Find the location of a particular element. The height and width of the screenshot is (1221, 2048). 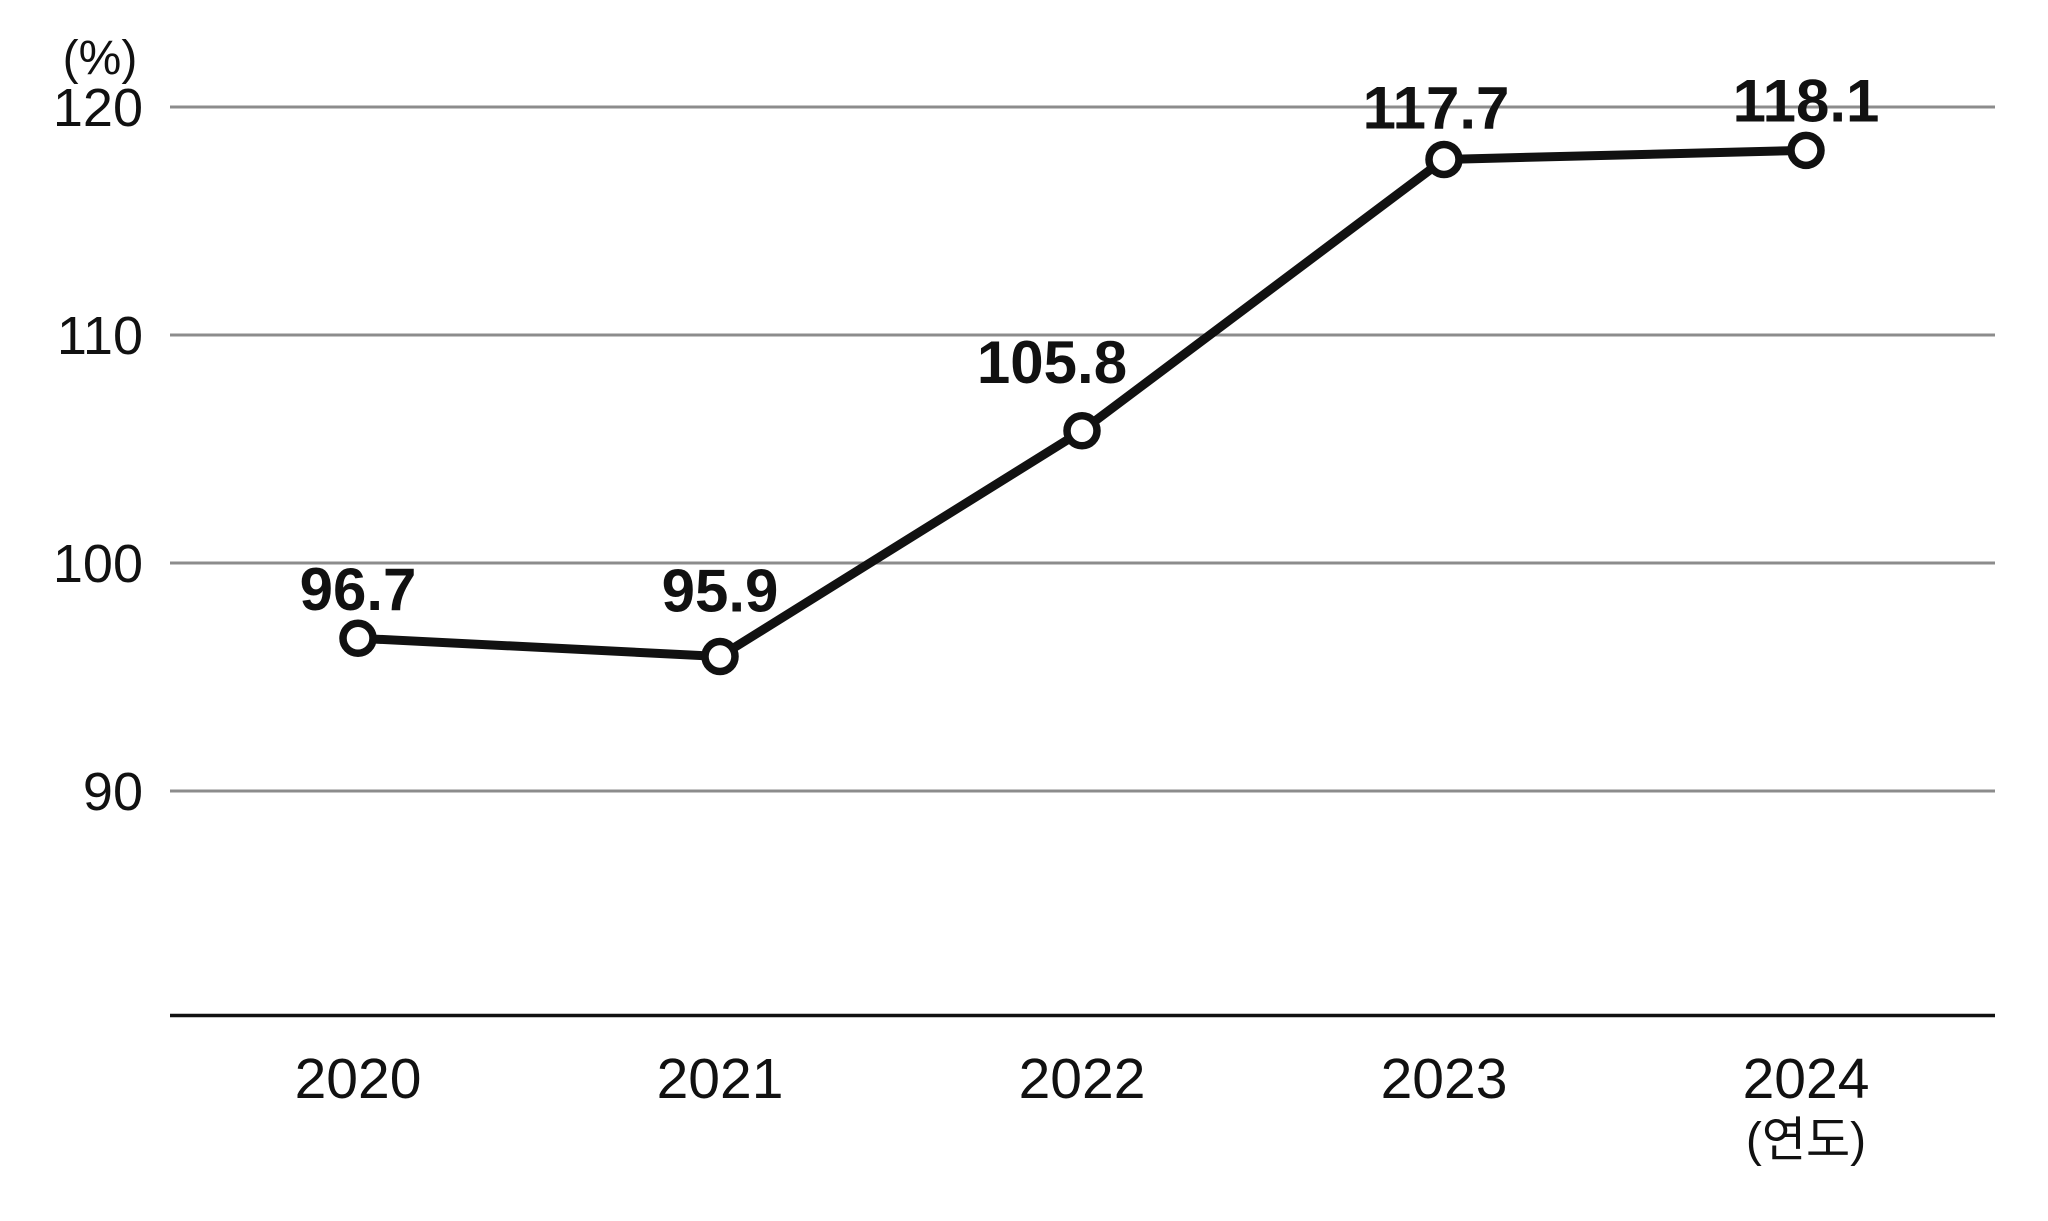

y-tick-label-120: 120 is located at coordinates (98, 108).